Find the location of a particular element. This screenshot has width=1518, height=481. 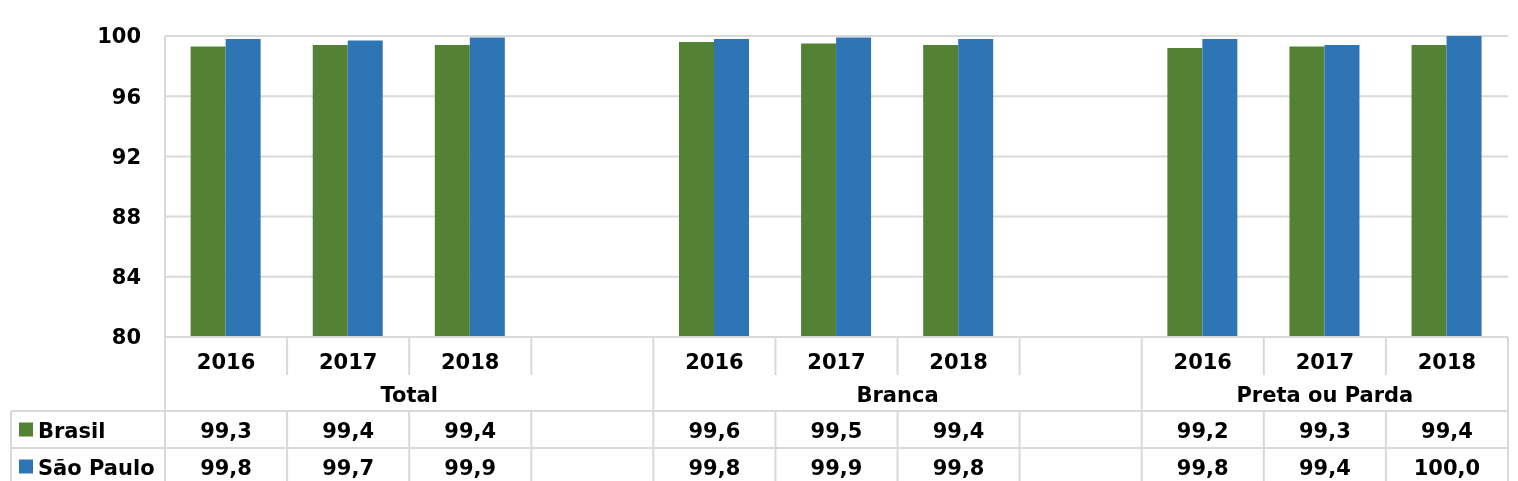

data-label: 99,7 is located at coordinates (348, 467).